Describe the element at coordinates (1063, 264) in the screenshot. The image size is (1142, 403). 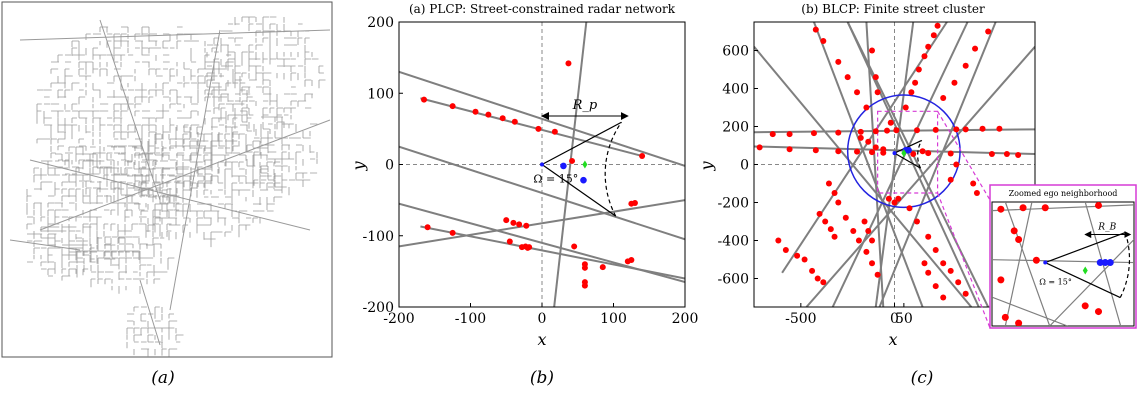
I see `inset-inner: R_B Ω = 15°` at that location.